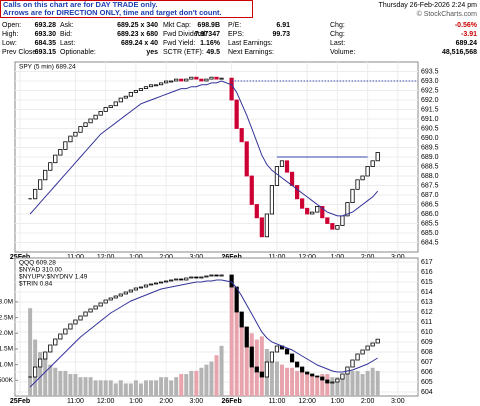 The height and width of the screenshot is (406, 480). What do you see at coordinates (11, 25) in the screenshot?
I see `quote-label: Open:` at bounding box center [11, 25].